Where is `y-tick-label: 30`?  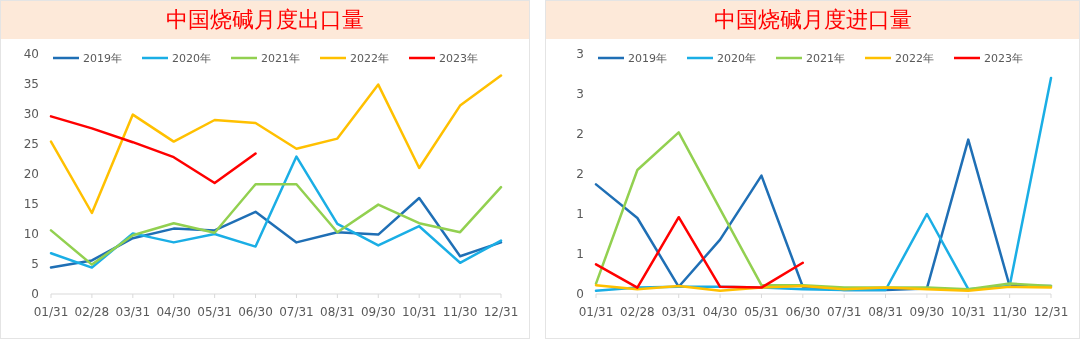 y-tick-label: 30 is located at coordinates (31, 114).